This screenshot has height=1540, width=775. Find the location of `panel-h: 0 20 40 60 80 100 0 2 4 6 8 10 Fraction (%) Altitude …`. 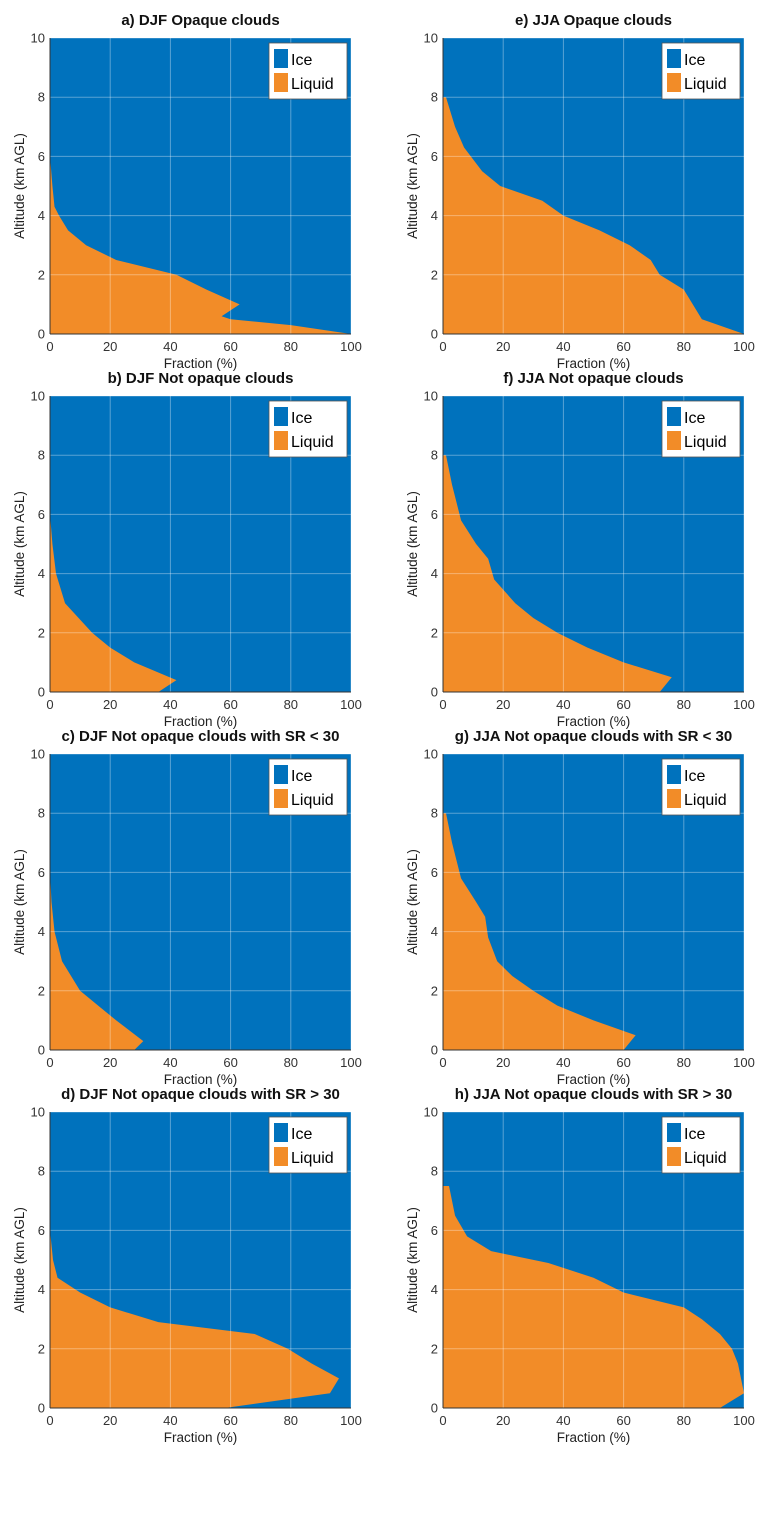

panel-h: 0 20 40 60 80 100 0 2 4 6 8 10 Fraction (%) Altitude … is located at coordinates (580, 1265).